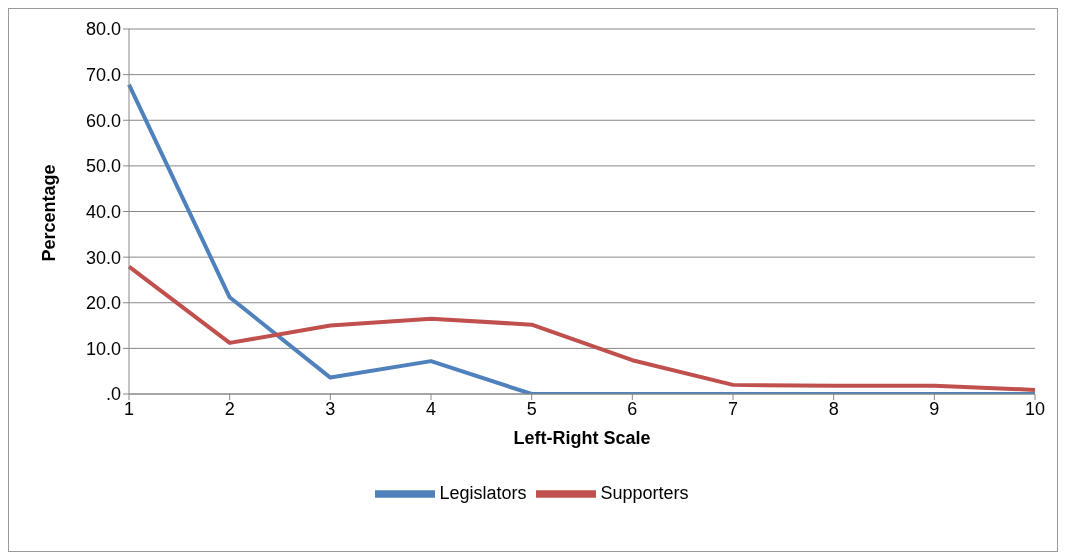  What do you see at coordinates (483, 492) in the screenshot?
I see `legend-label: Legislators` at bounding box center [483, 492].